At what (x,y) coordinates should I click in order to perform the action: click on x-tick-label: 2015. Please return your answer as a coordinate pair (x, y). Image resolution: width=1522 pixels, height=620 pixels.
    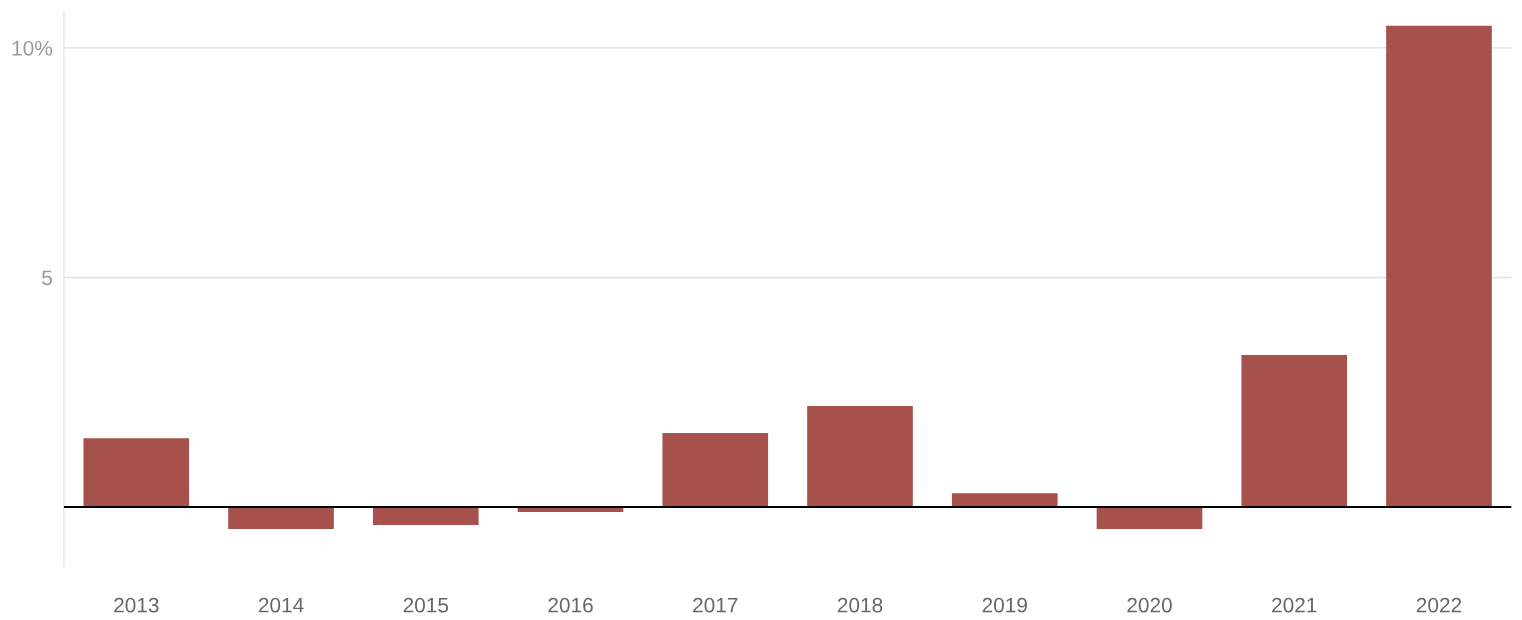
    Looking at the image, I should click on (426, 605).